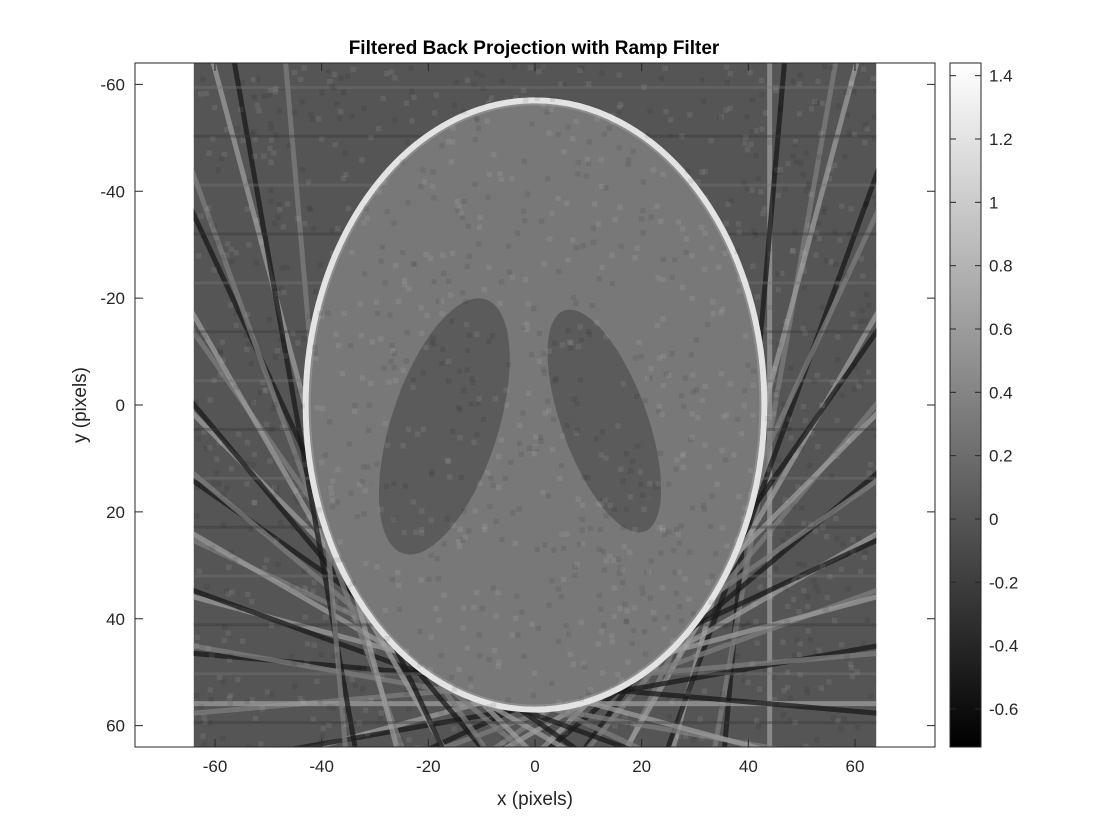 The image size is (1120, 840). What do you see at coordinates (321, 766) in the screenshot?
I see `x-tick-label: -40` at bounding box center [321, 766].